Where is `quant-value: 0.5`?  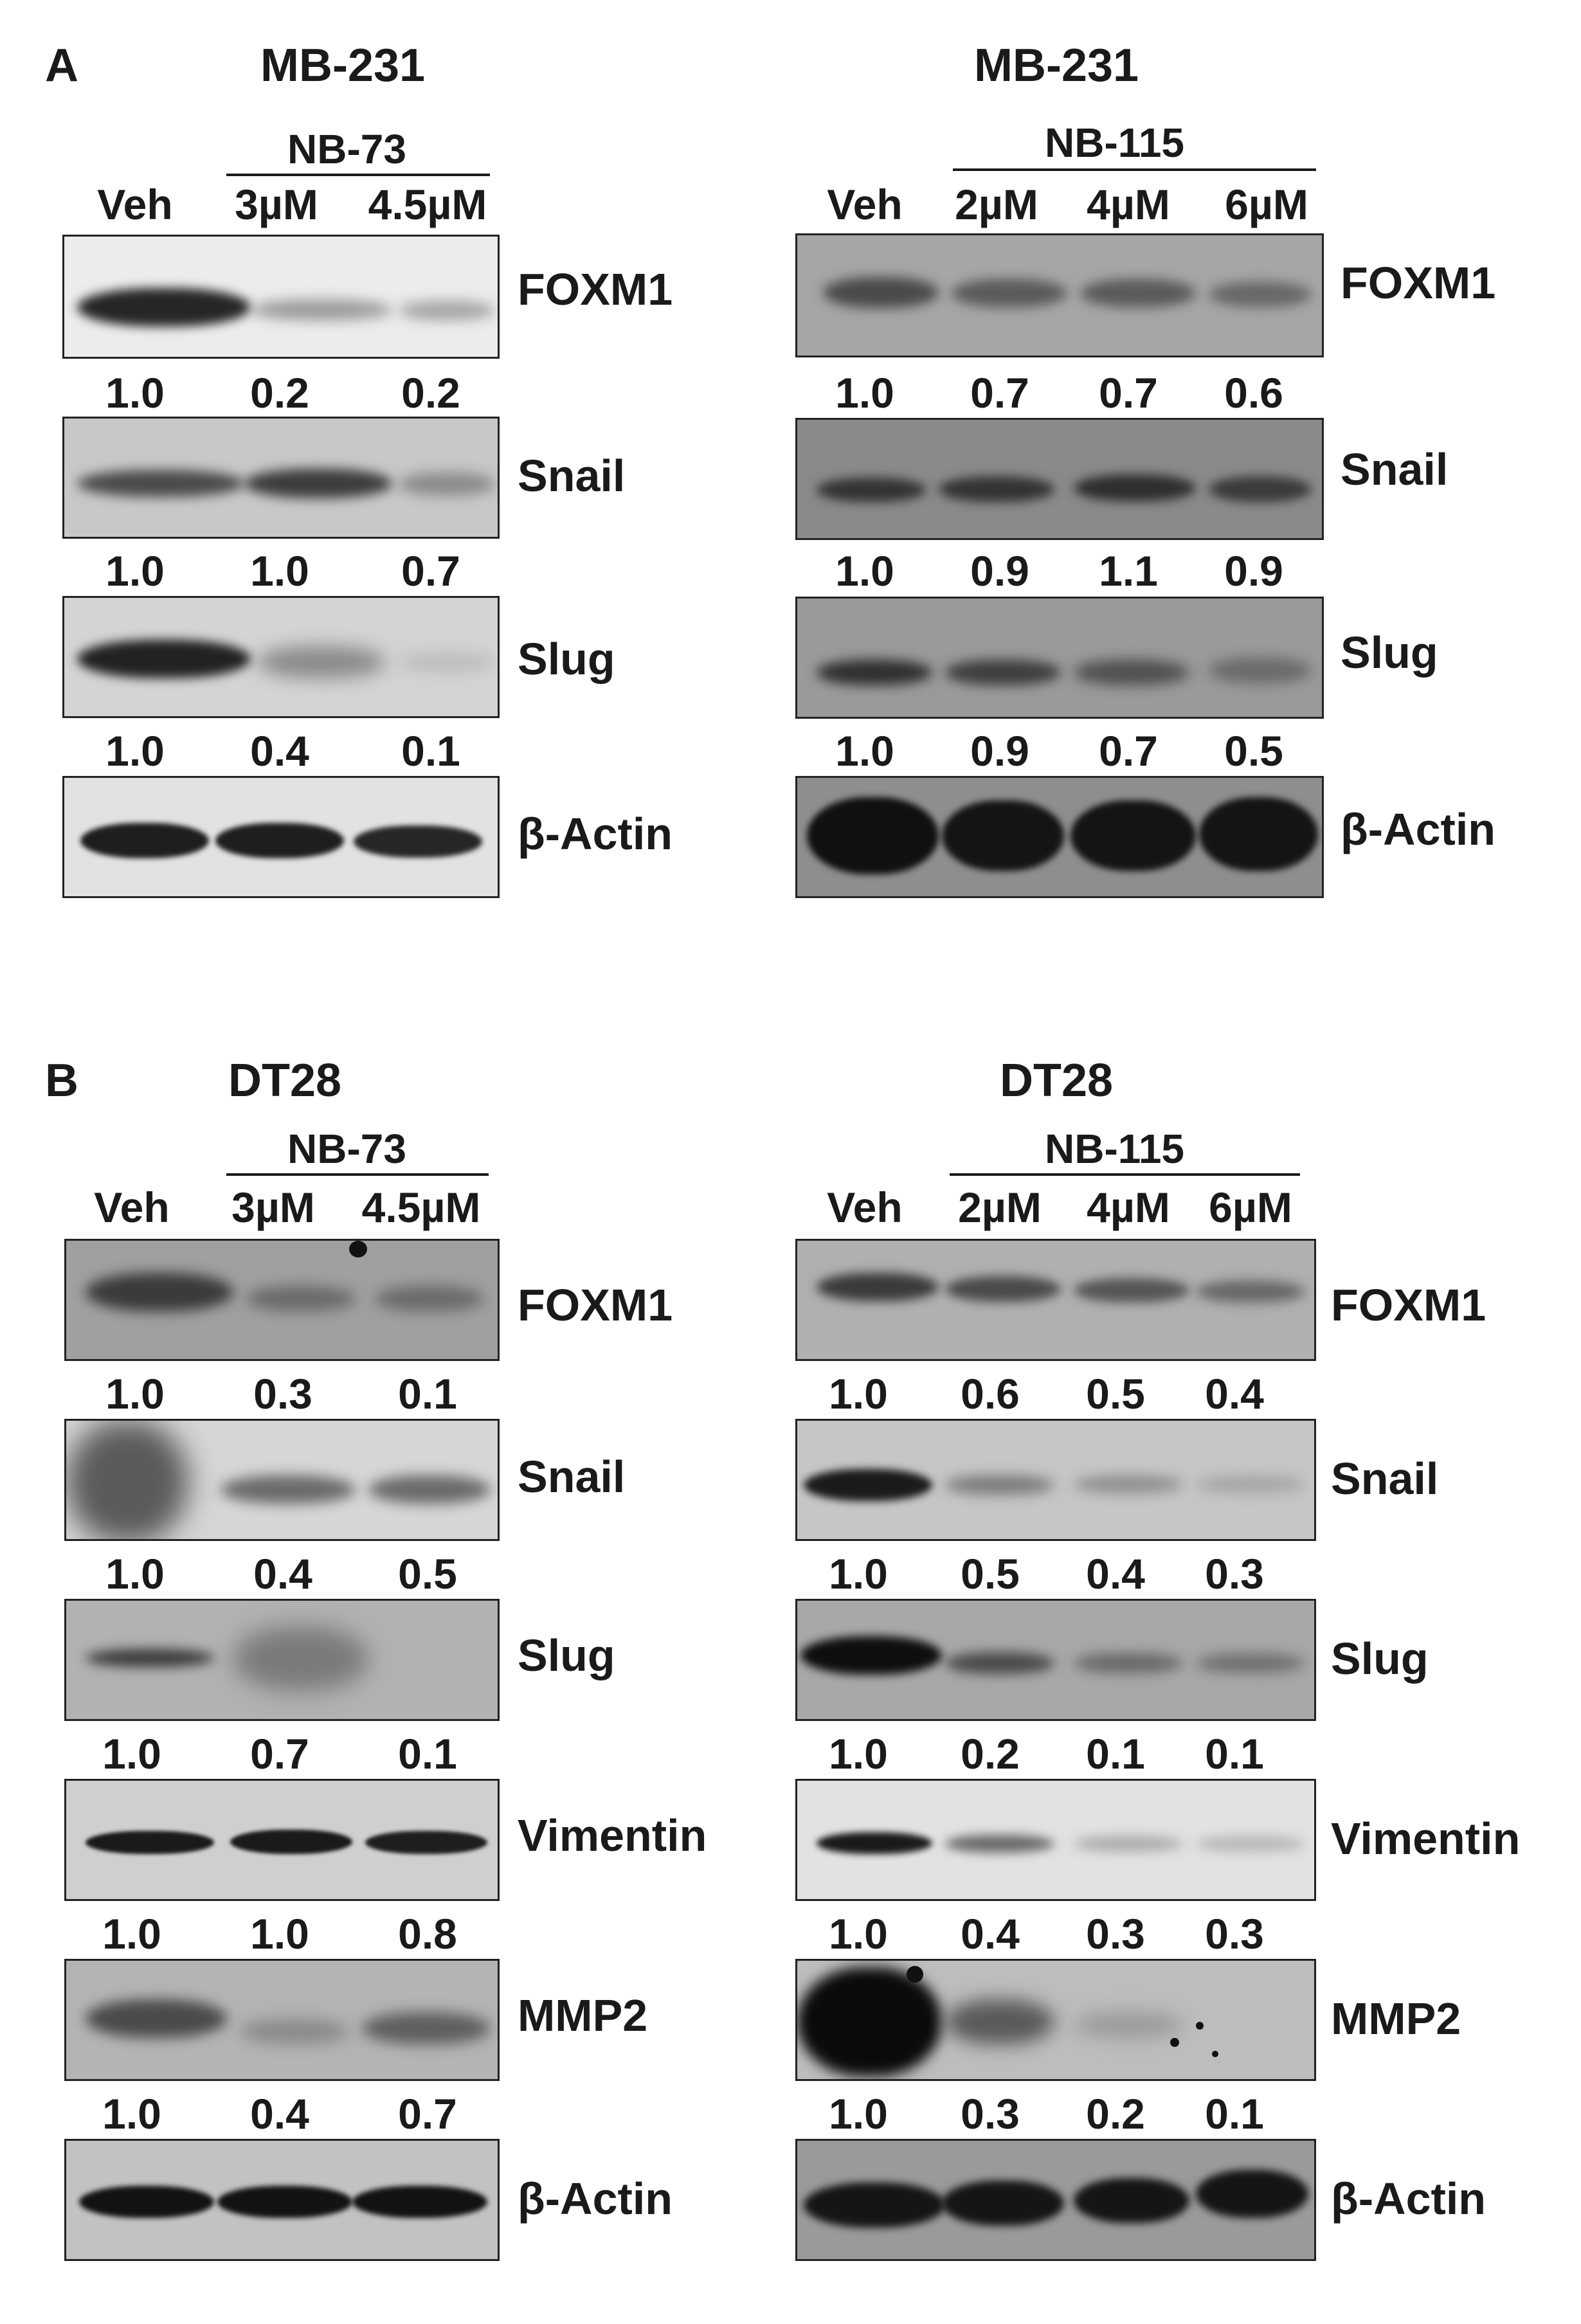 quant-value: 0.5 is located at coordinates (990, 1574).